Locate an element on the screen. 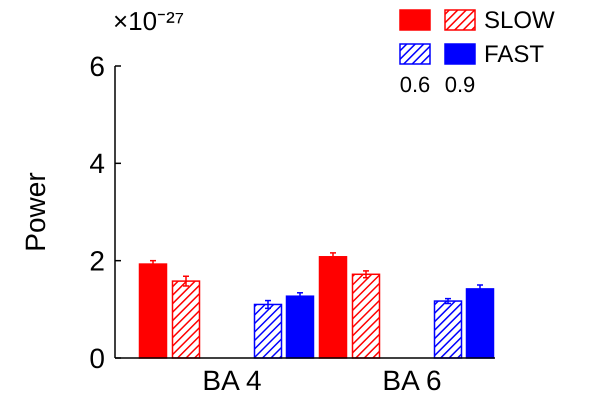 The image size is (593, 412). y-axis-title: Power is located at coordinates (35, 212).